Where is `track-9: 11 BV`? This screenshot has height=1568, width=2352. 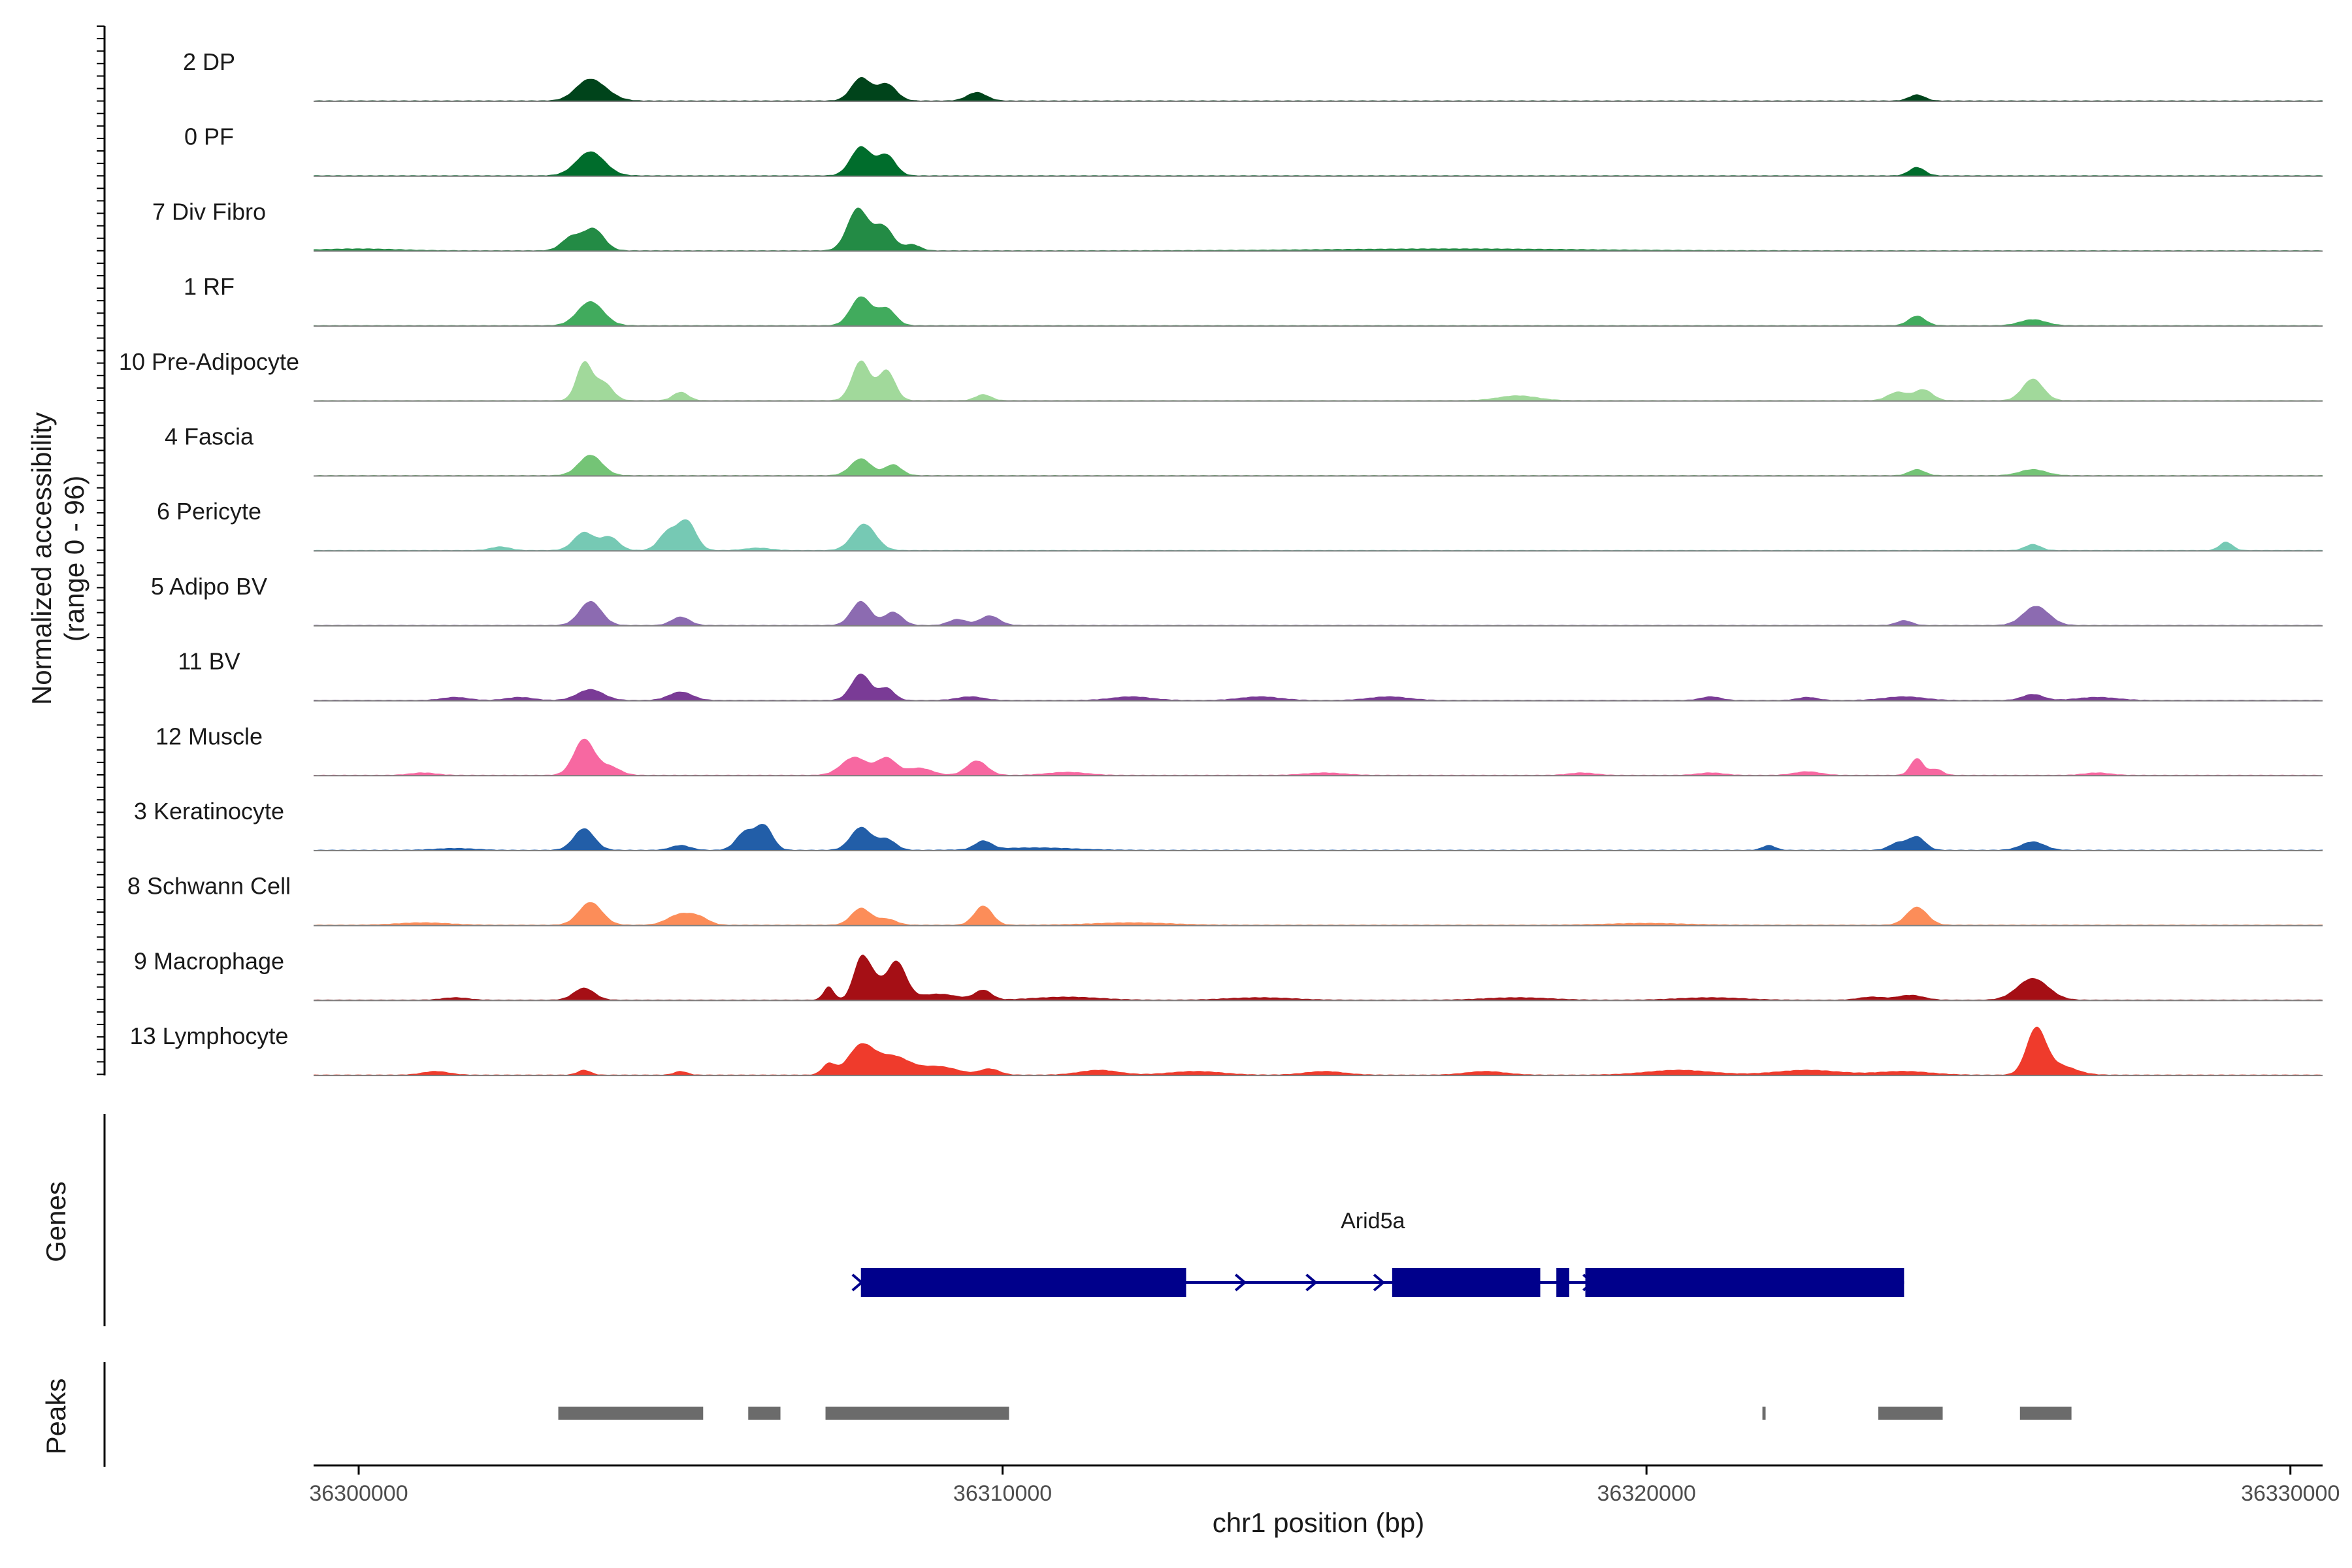
track-9: 11 BV is located at coordinates (1250, 675).